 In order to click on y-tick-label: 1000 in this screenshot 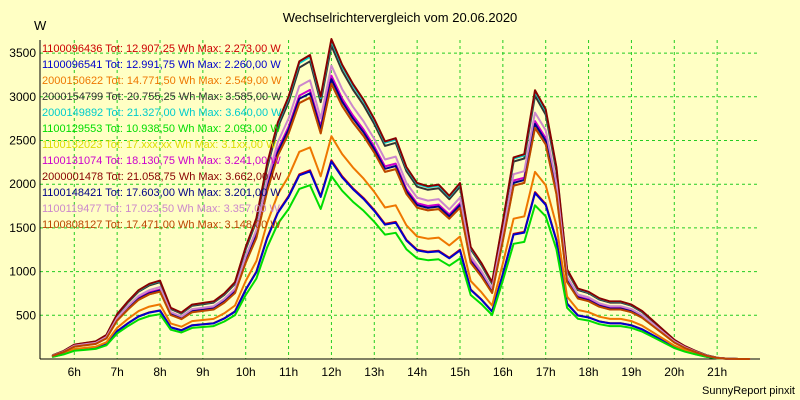, I will do `click(22, 272)`.